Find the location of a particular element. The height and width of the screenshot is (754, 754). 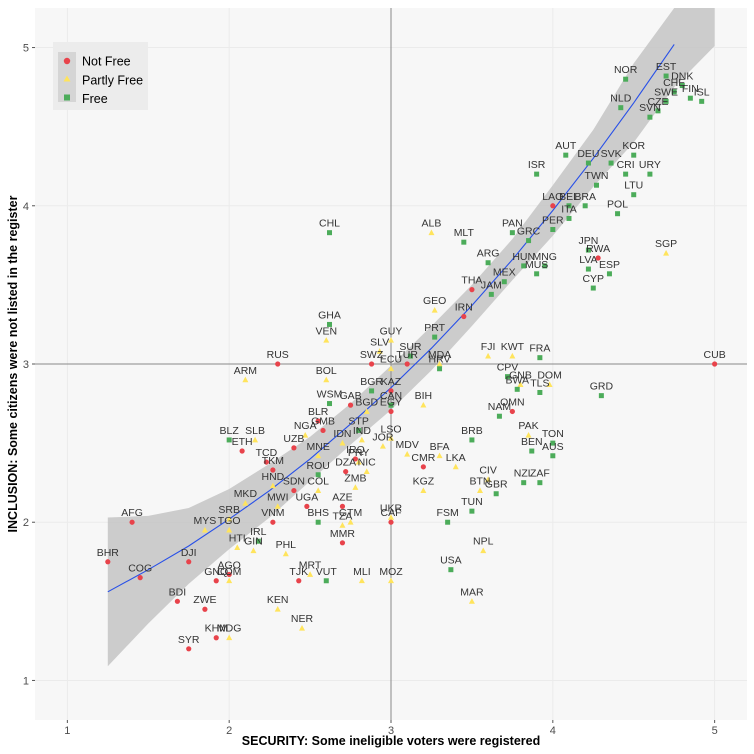

point-fsm is located at coordinates (448, 522).